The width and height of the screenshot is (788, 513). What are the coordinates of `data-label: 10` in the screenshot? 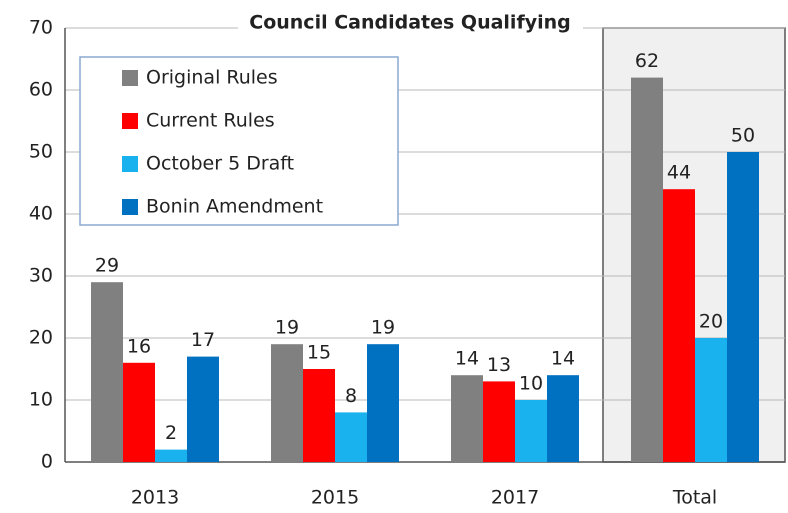 It's located at (531, 384).